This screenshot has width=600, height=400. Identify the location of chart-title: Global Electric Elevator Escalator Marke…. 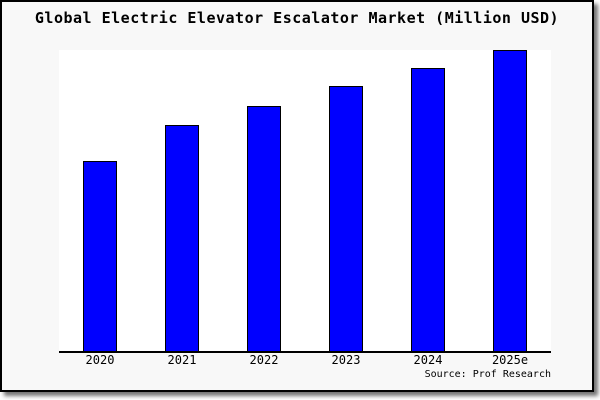
(297, 18).